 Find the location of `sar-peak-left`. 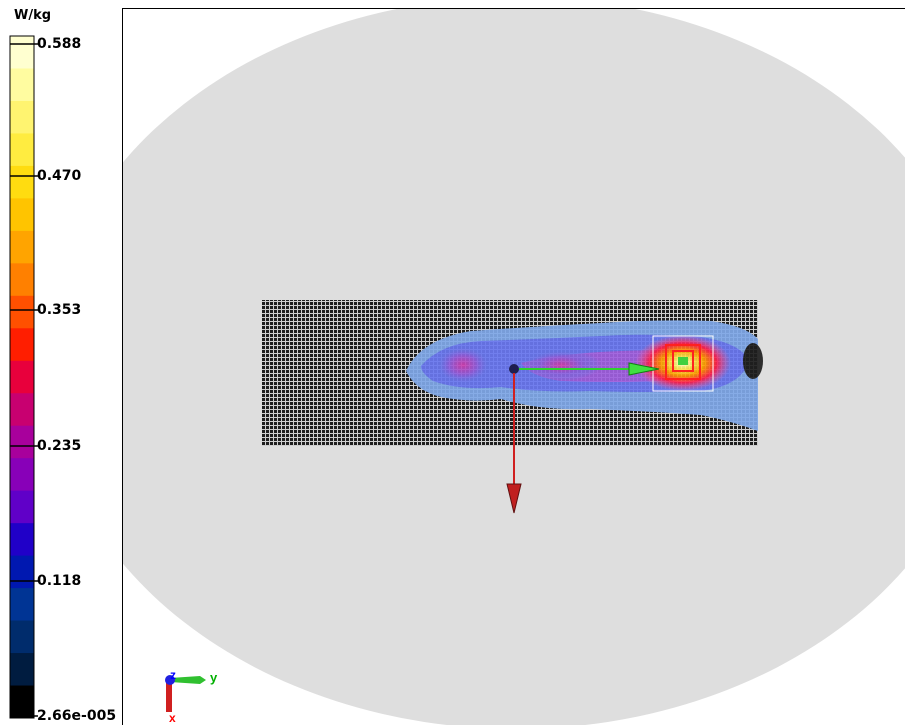

sar-peak-left is located at coordinates (463, 365).